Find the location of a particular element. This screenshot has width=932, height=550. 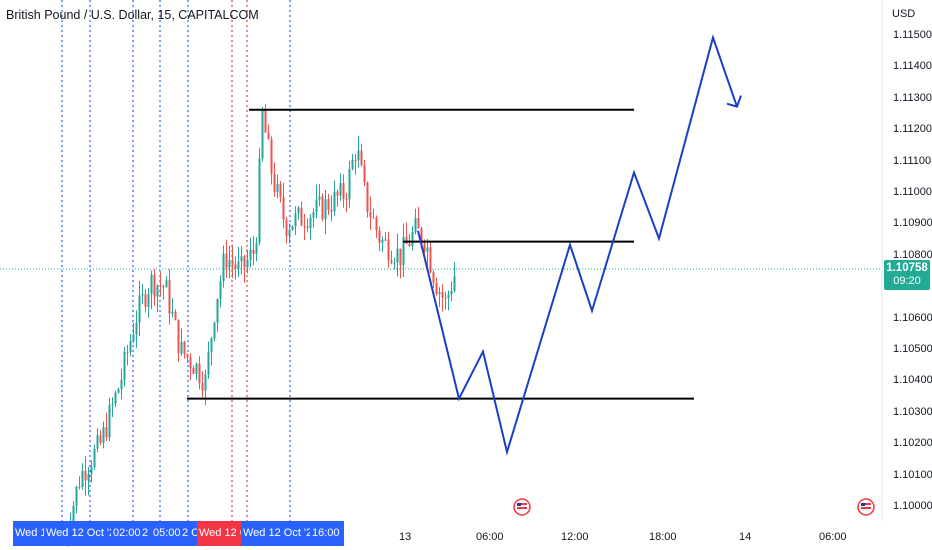

price-axis-label: 1.10600 is located at coordinates (912, 317).